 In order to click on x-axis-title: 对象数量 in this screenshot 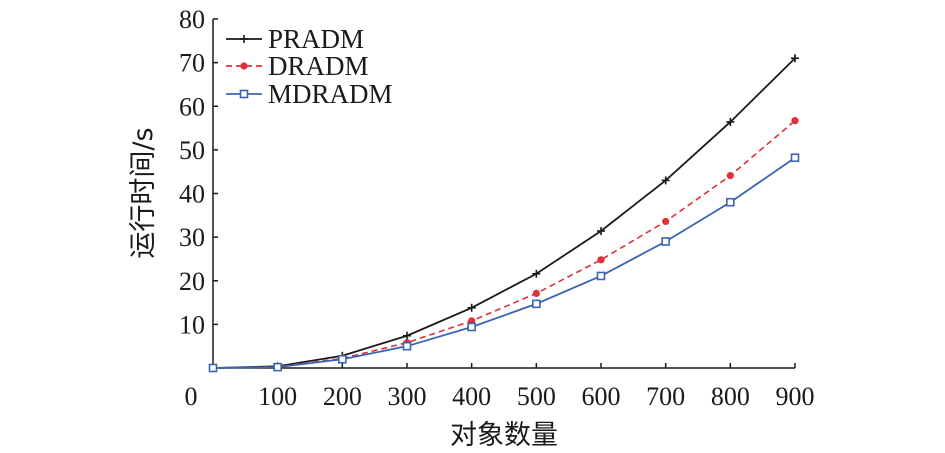, I will do `click(504, 435)`.